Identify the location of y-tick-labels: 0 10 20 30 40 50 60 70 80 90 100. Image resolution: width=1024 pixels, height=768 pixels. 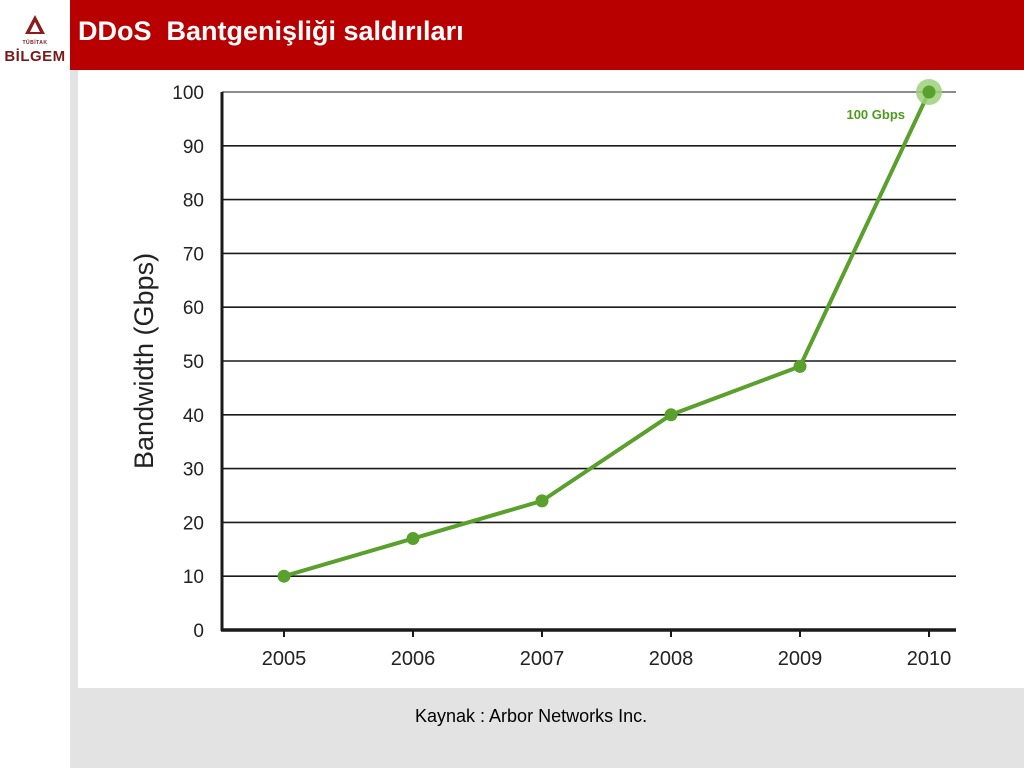
(188, 362).